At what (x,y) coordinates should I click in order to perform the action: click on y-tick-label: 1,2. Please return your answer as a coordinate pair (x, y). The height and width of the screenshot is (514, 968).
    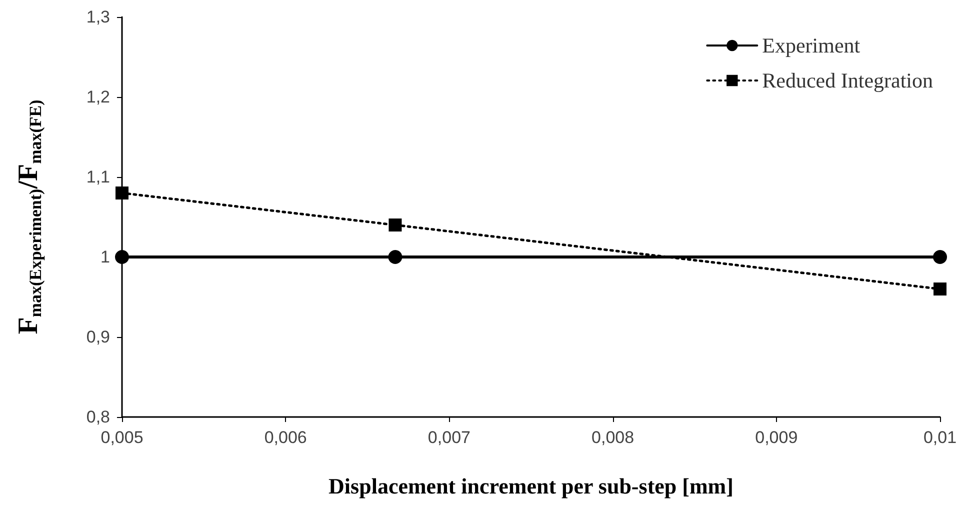
    Looking at the image, I should click on (98, 97).